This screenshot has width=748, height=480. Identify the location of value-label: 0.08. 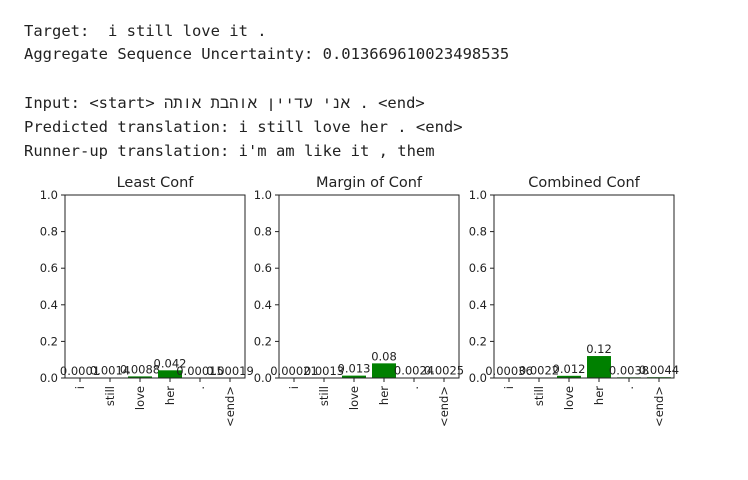
(384, 356).